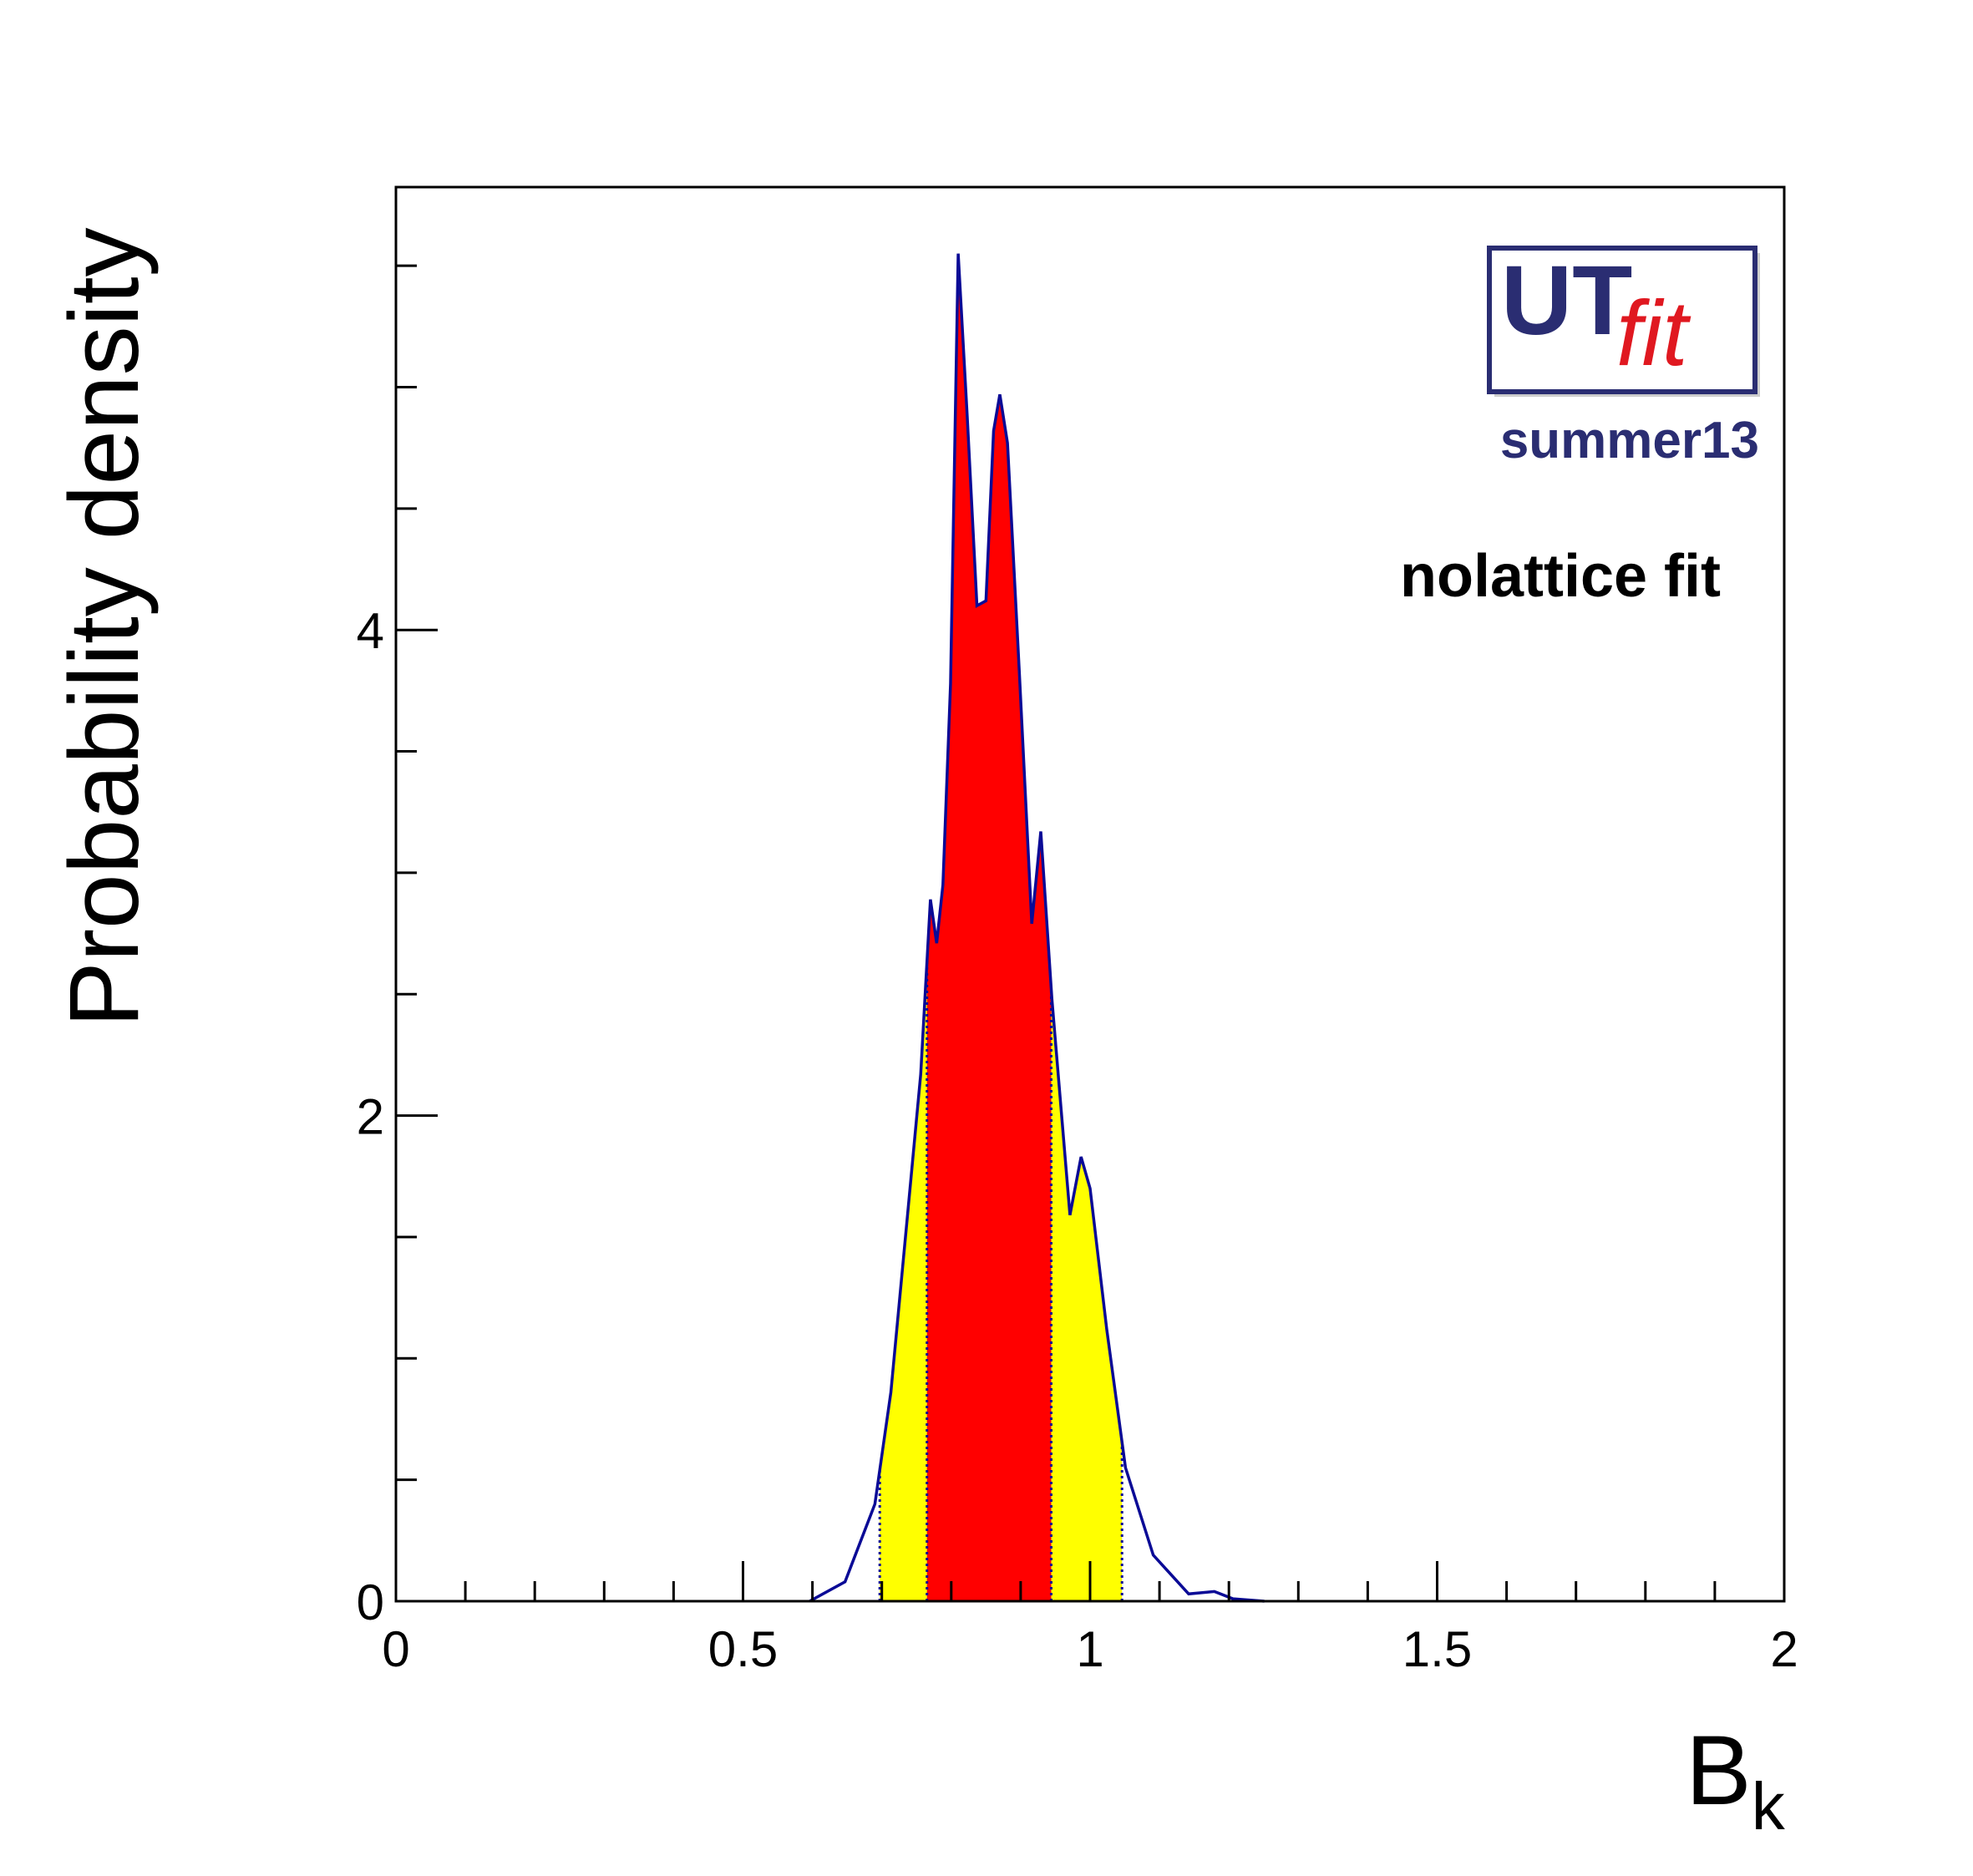 The image size is (1973, 1876). What do you see at coordinates (1437, 1649) in the screenshot?
I see `x-tick-label: 1.5` at bounding box center [1437, 1649].